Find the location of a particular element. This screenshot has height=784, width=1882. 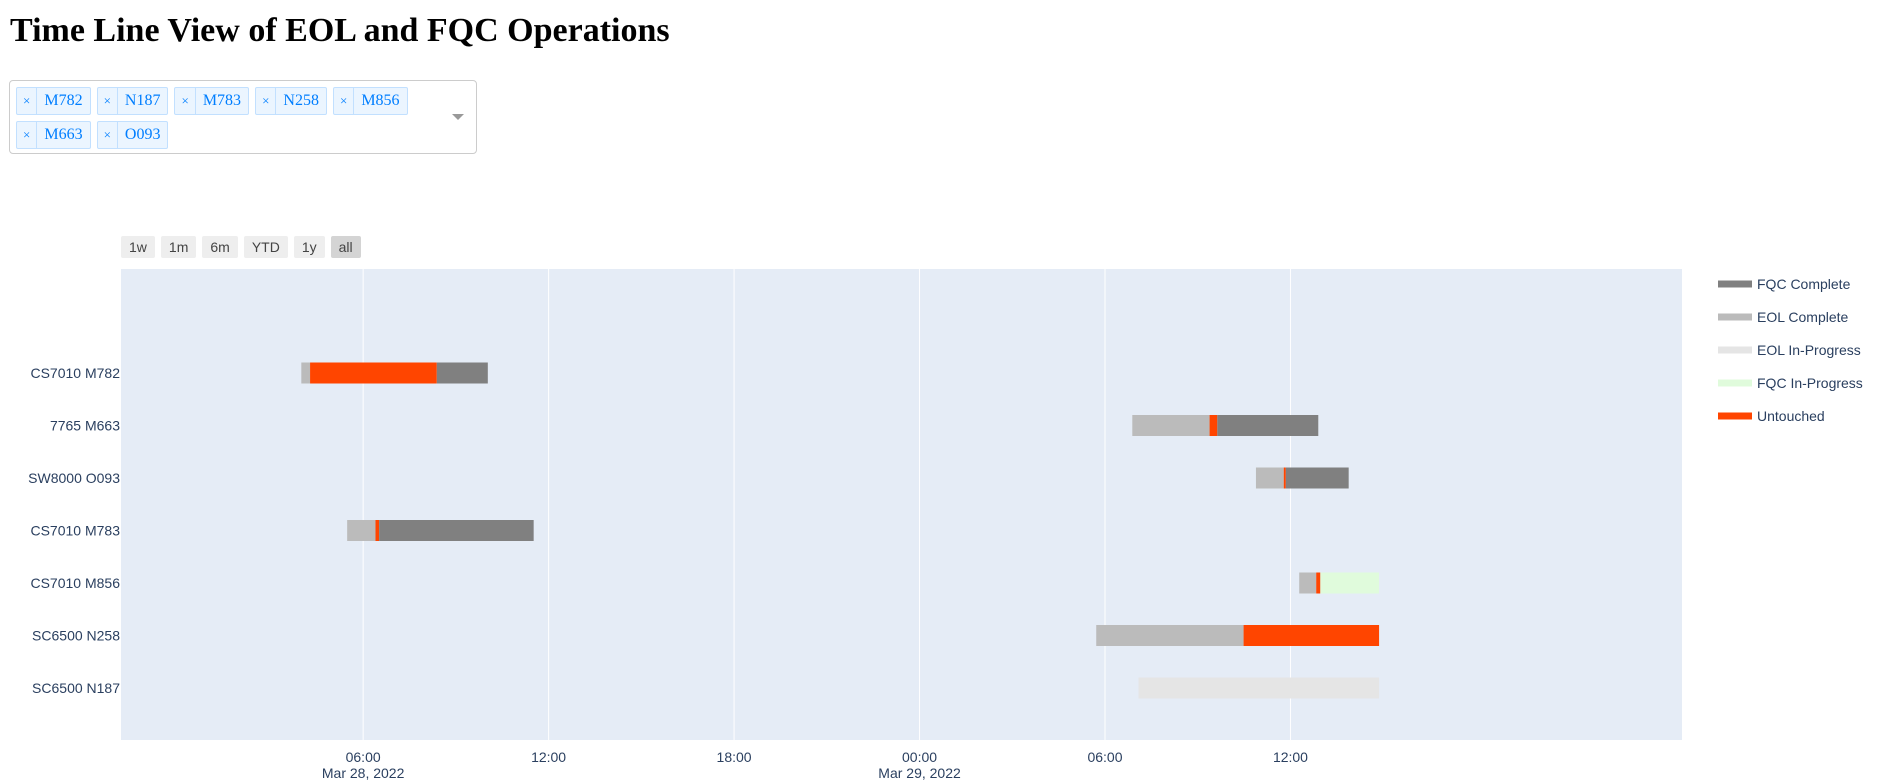

filter-chip-o093: × O093 is located at coordinates (132, 135).